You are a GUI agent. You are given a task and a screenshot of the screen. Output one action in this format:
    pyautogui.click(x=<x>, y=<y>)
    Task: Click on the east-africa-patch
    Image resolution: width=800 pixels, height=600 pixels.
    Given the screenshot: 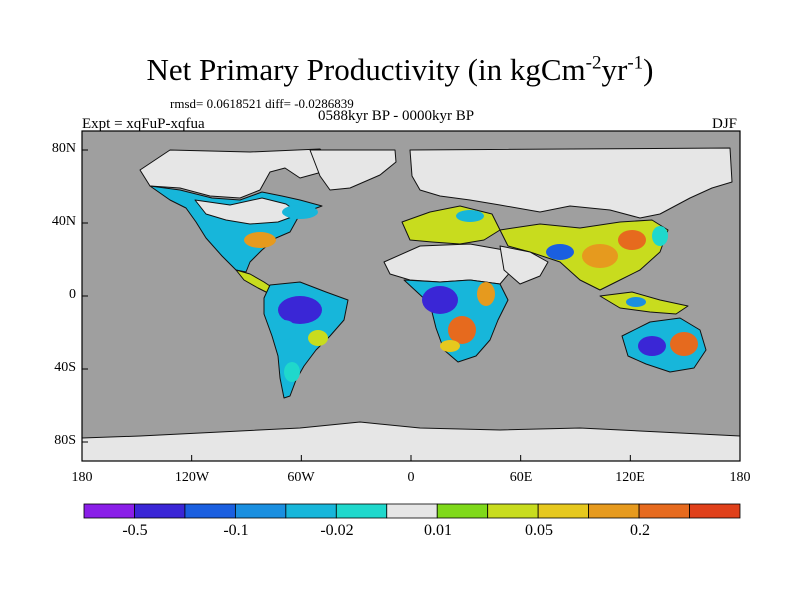 What is the action you would take?
    pyautogui.click(x=486, y=294)
    